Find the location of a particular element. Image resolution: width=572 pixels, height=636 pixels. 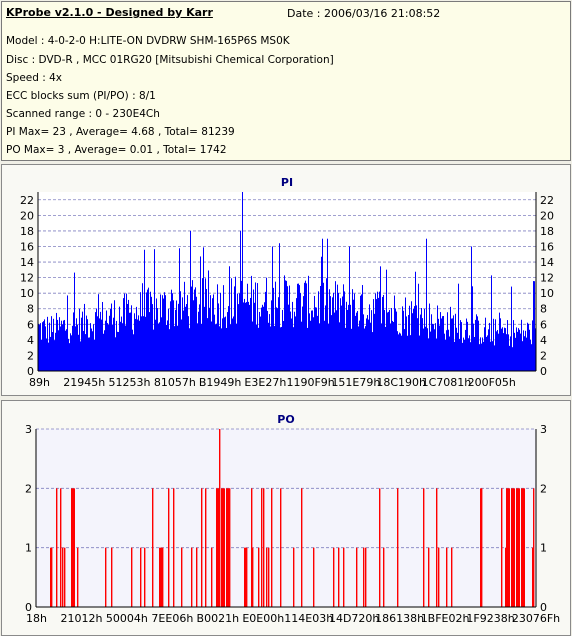

scan-date: Date : 2006/03/16 21:08:52 is located at coordinates (364, 13).